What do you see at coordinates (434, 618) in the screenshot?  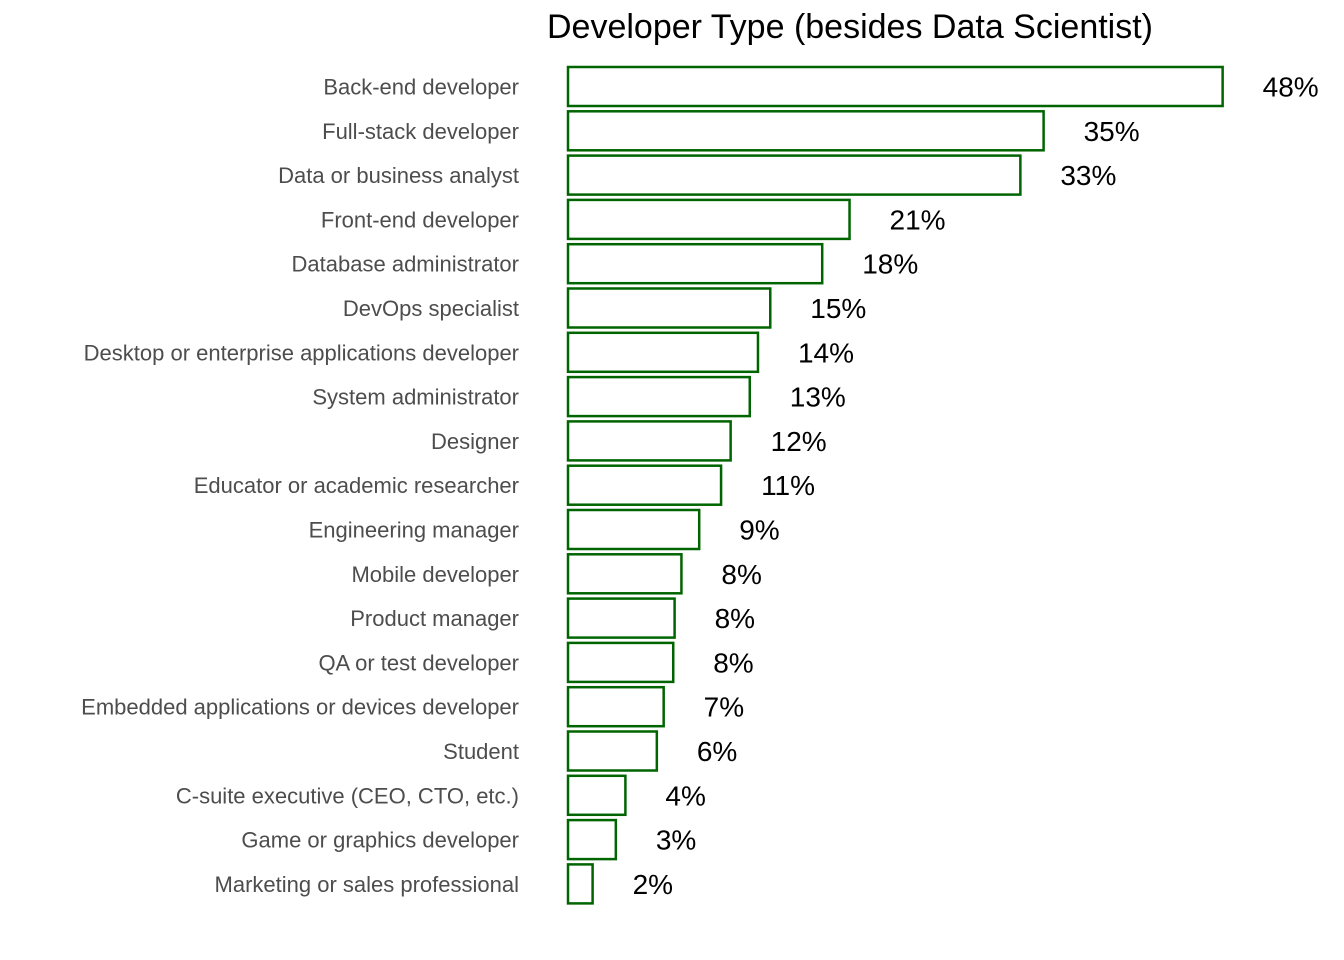 I see `category-label: Product manager` at bounding box center [434, 618].